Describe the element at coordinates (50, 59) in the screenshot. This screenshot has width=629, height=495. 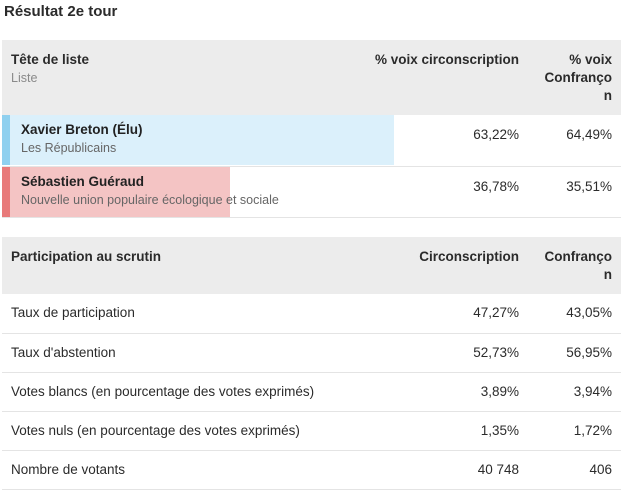
I see `list-header-label: Tête de liste` at that location.